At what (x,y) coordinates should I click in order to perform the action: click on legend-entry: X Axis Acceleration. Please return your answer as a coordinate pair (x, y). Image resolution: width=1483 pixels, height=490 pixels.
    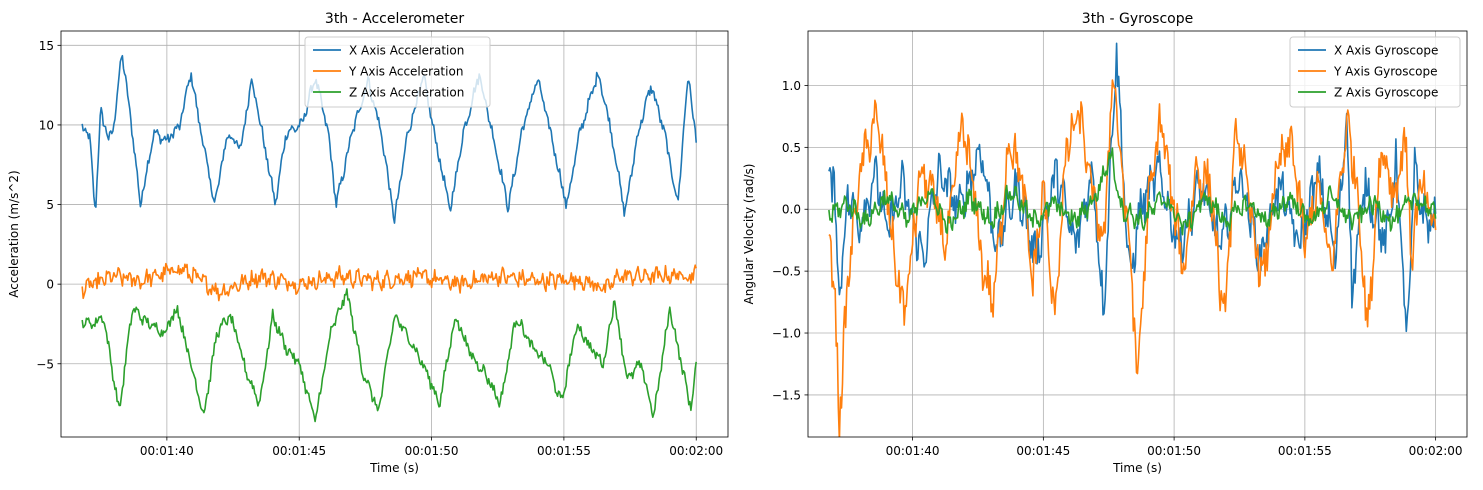
    Looking at the image, I should click on (406, 51).